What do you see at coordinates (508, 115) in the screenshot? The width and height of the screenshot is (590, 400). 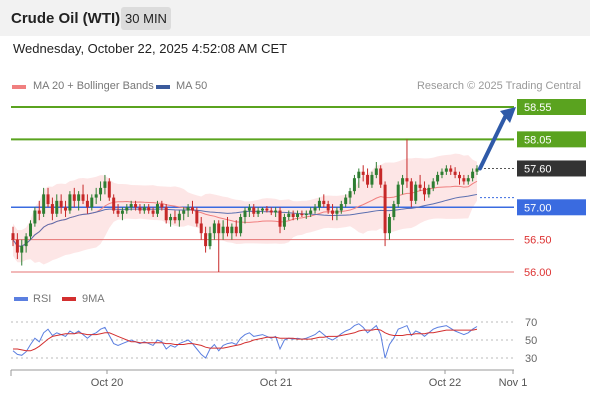 I see `forecast-arrow-head` at bounding box center [508, 115].